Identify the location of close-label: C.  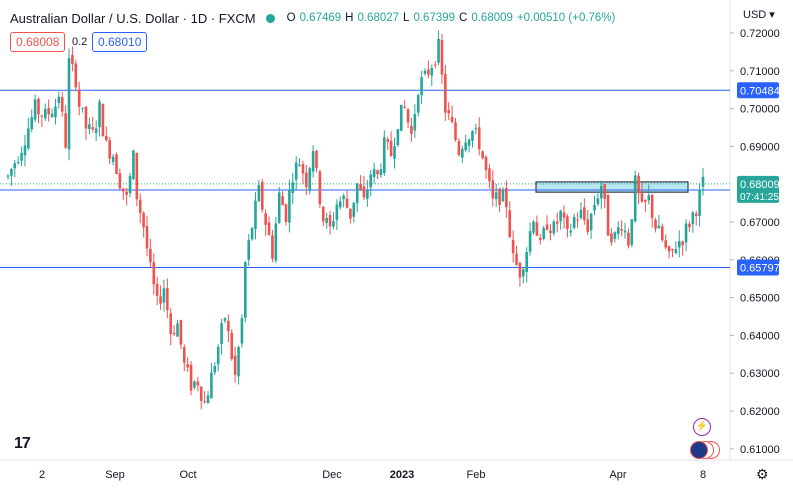
(463, 18).